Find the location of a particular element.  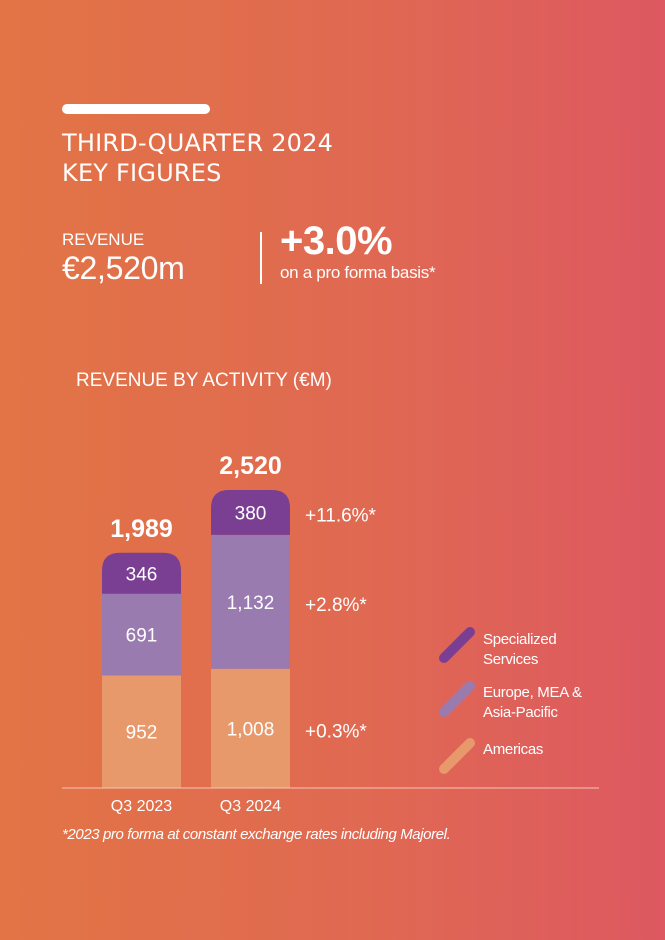

divider is located at coordinates (261, 258).